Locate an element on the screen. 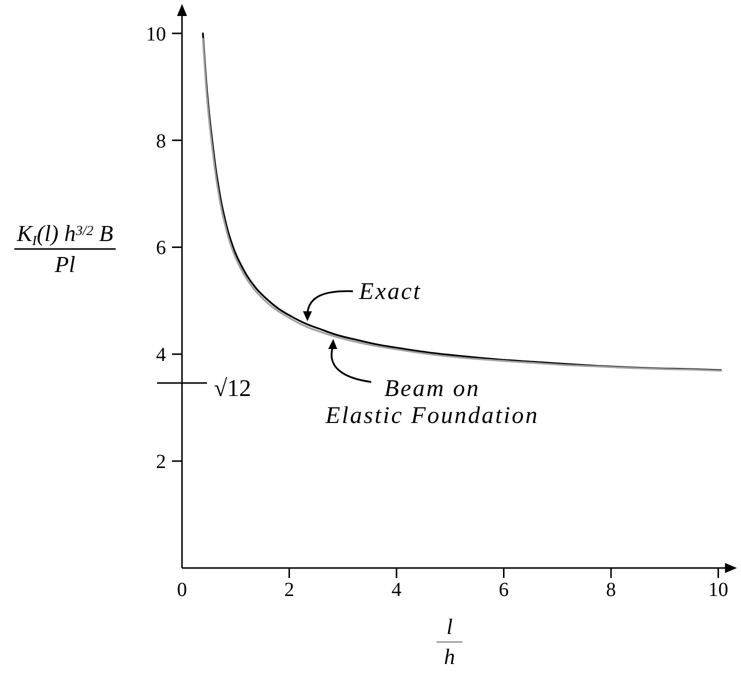 This screenshot has height=674, width=741. y-tick-label: 6 is located at coordinates (161, 248).